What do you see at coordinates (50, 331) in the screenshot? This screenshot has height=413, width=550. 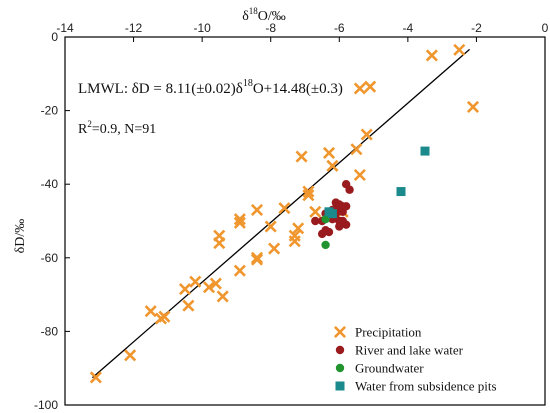 I see `y-tick-label: -80` at bounding box center [50, 331].